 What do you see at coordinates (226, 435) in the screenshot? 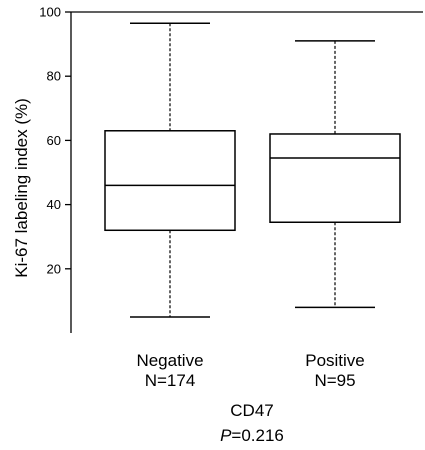
I see `p-value-prefix: P` at bounding box center [226, 435].